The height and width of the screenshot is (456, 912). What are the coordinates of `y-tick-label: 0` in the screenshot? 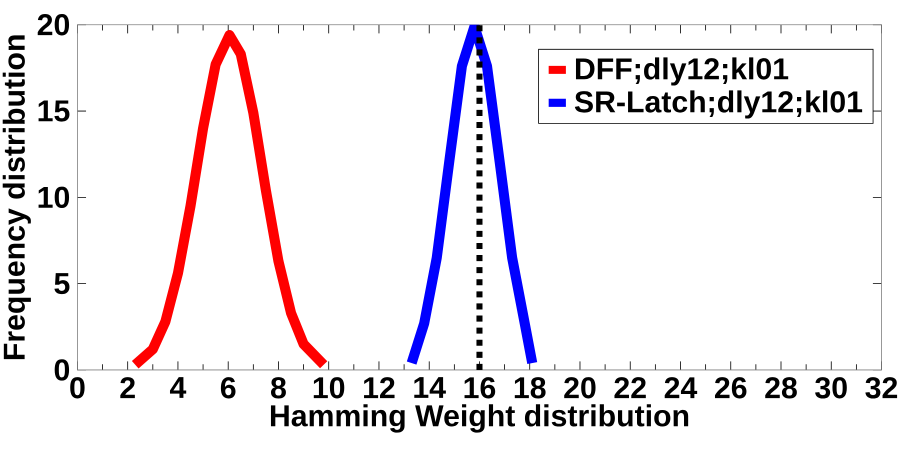 It's located at (62, 370).